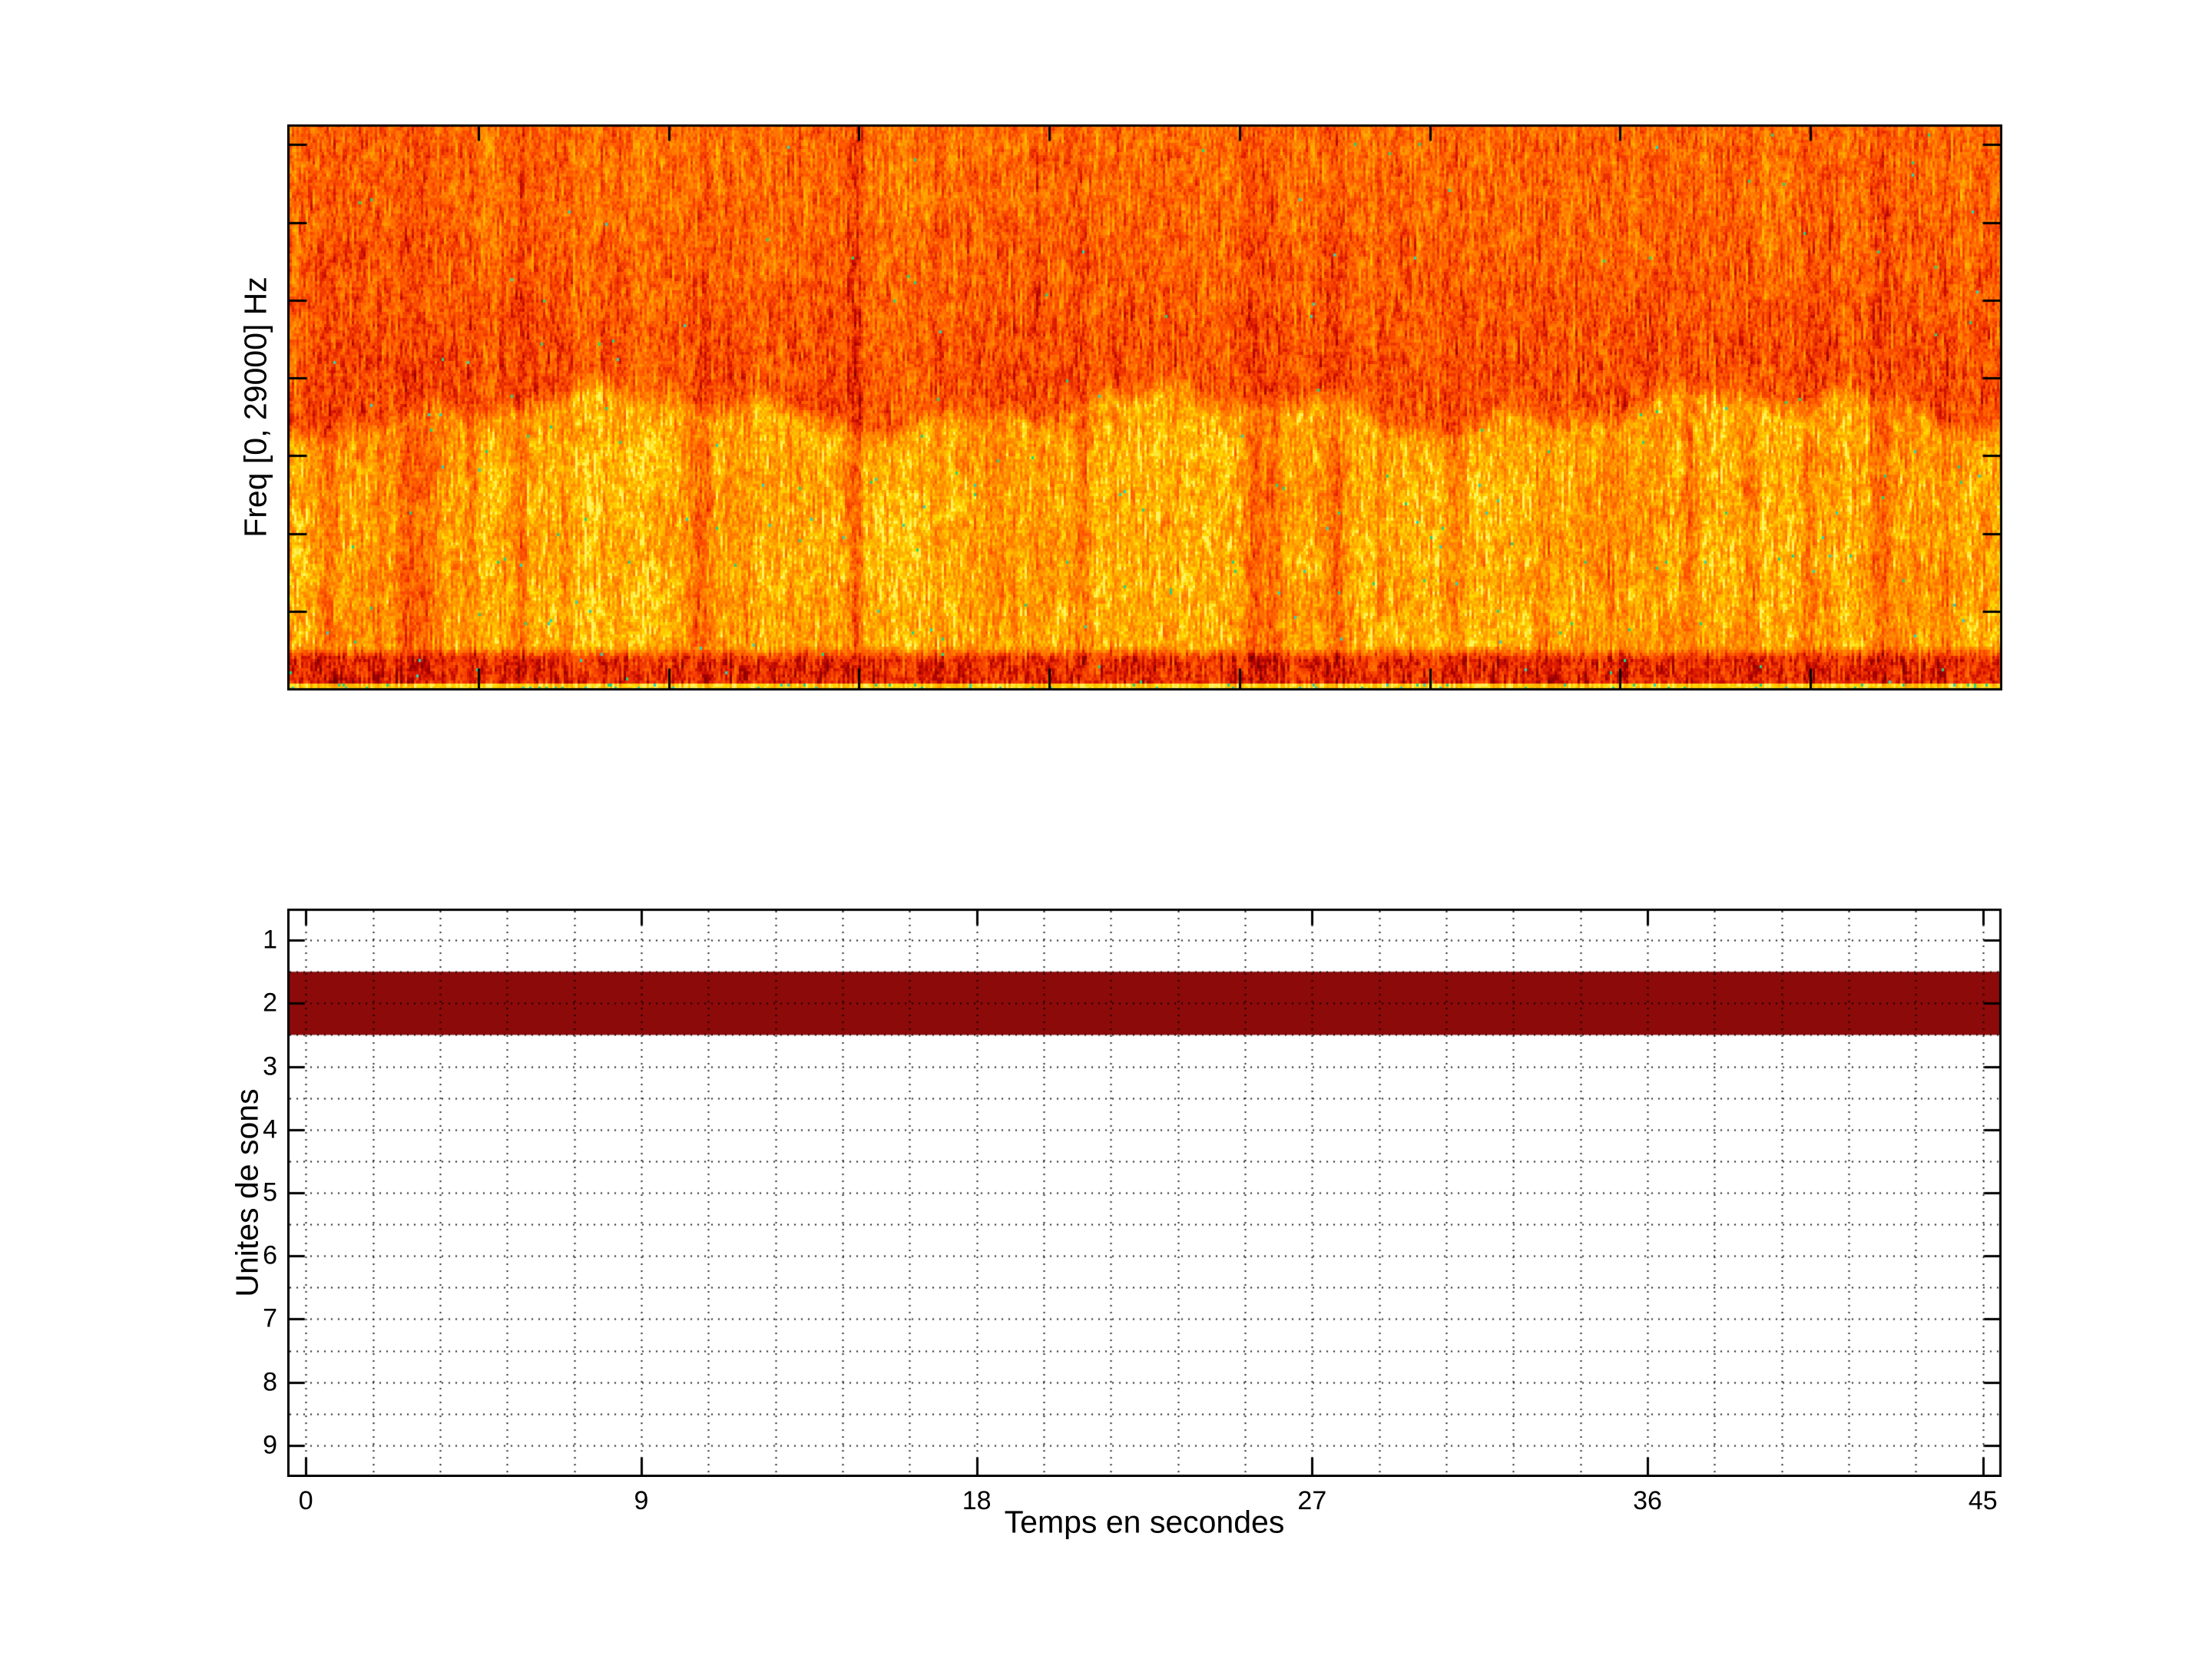 The width and height of the screenshot is (2212, 1659). I want to click on y-tick-label-7: 7, so click(270, 1318).